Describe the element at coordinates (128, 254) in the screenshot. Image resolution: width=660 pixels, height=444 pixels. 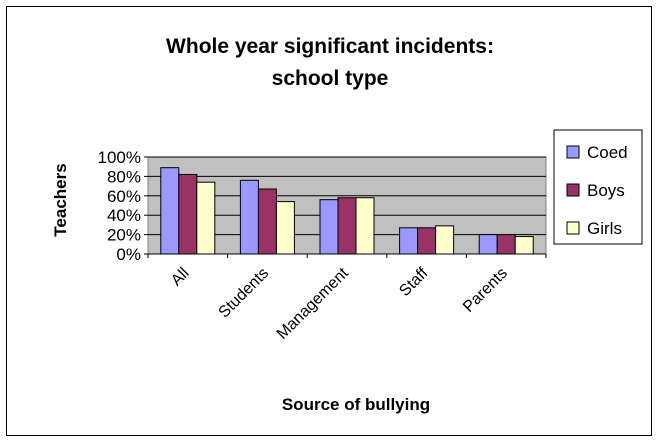
I see `y-tick-label: 0%` at that location.